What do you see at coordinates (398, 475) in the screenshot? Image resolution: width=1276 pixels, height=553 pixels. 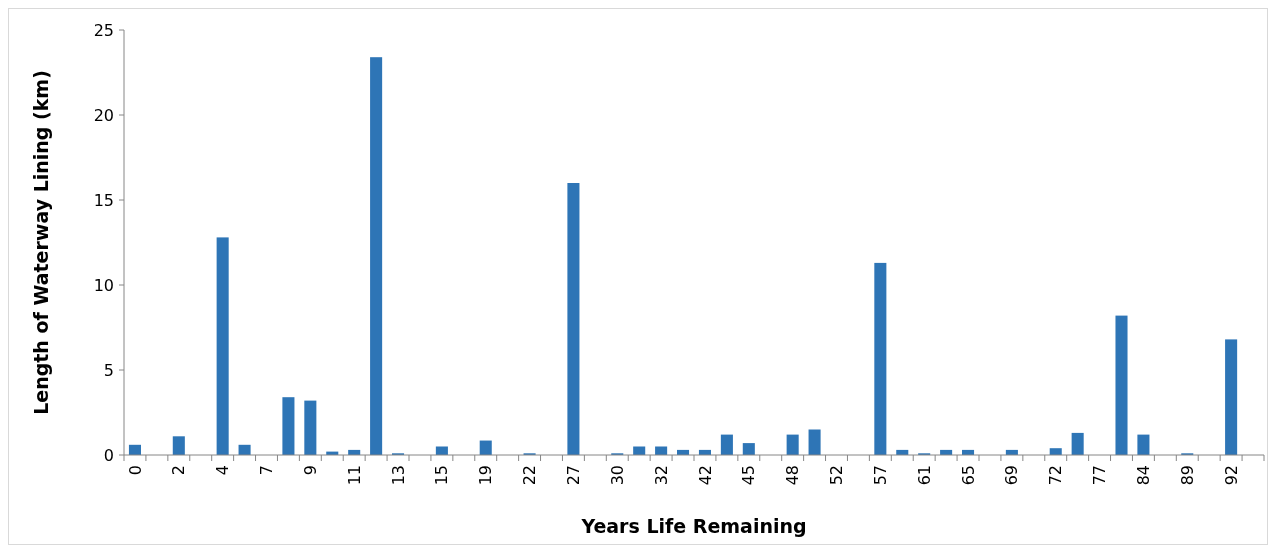 I see `x-tick-label: 13` at bounding box center [398, 475].